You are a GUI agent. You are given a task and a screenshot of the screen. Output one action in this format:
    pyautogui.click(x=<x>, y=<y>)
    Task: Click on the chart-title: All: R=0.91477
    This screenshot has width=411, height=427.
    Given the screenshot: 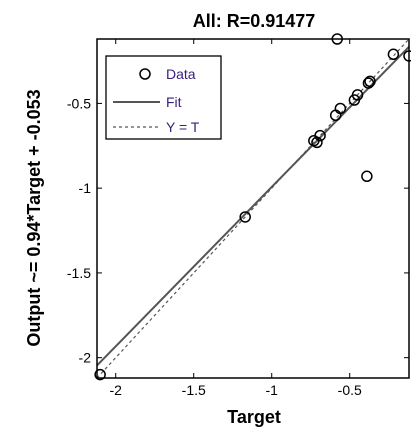 What is the action you would take?
    pyautogui.click(x=254, y=21)
    